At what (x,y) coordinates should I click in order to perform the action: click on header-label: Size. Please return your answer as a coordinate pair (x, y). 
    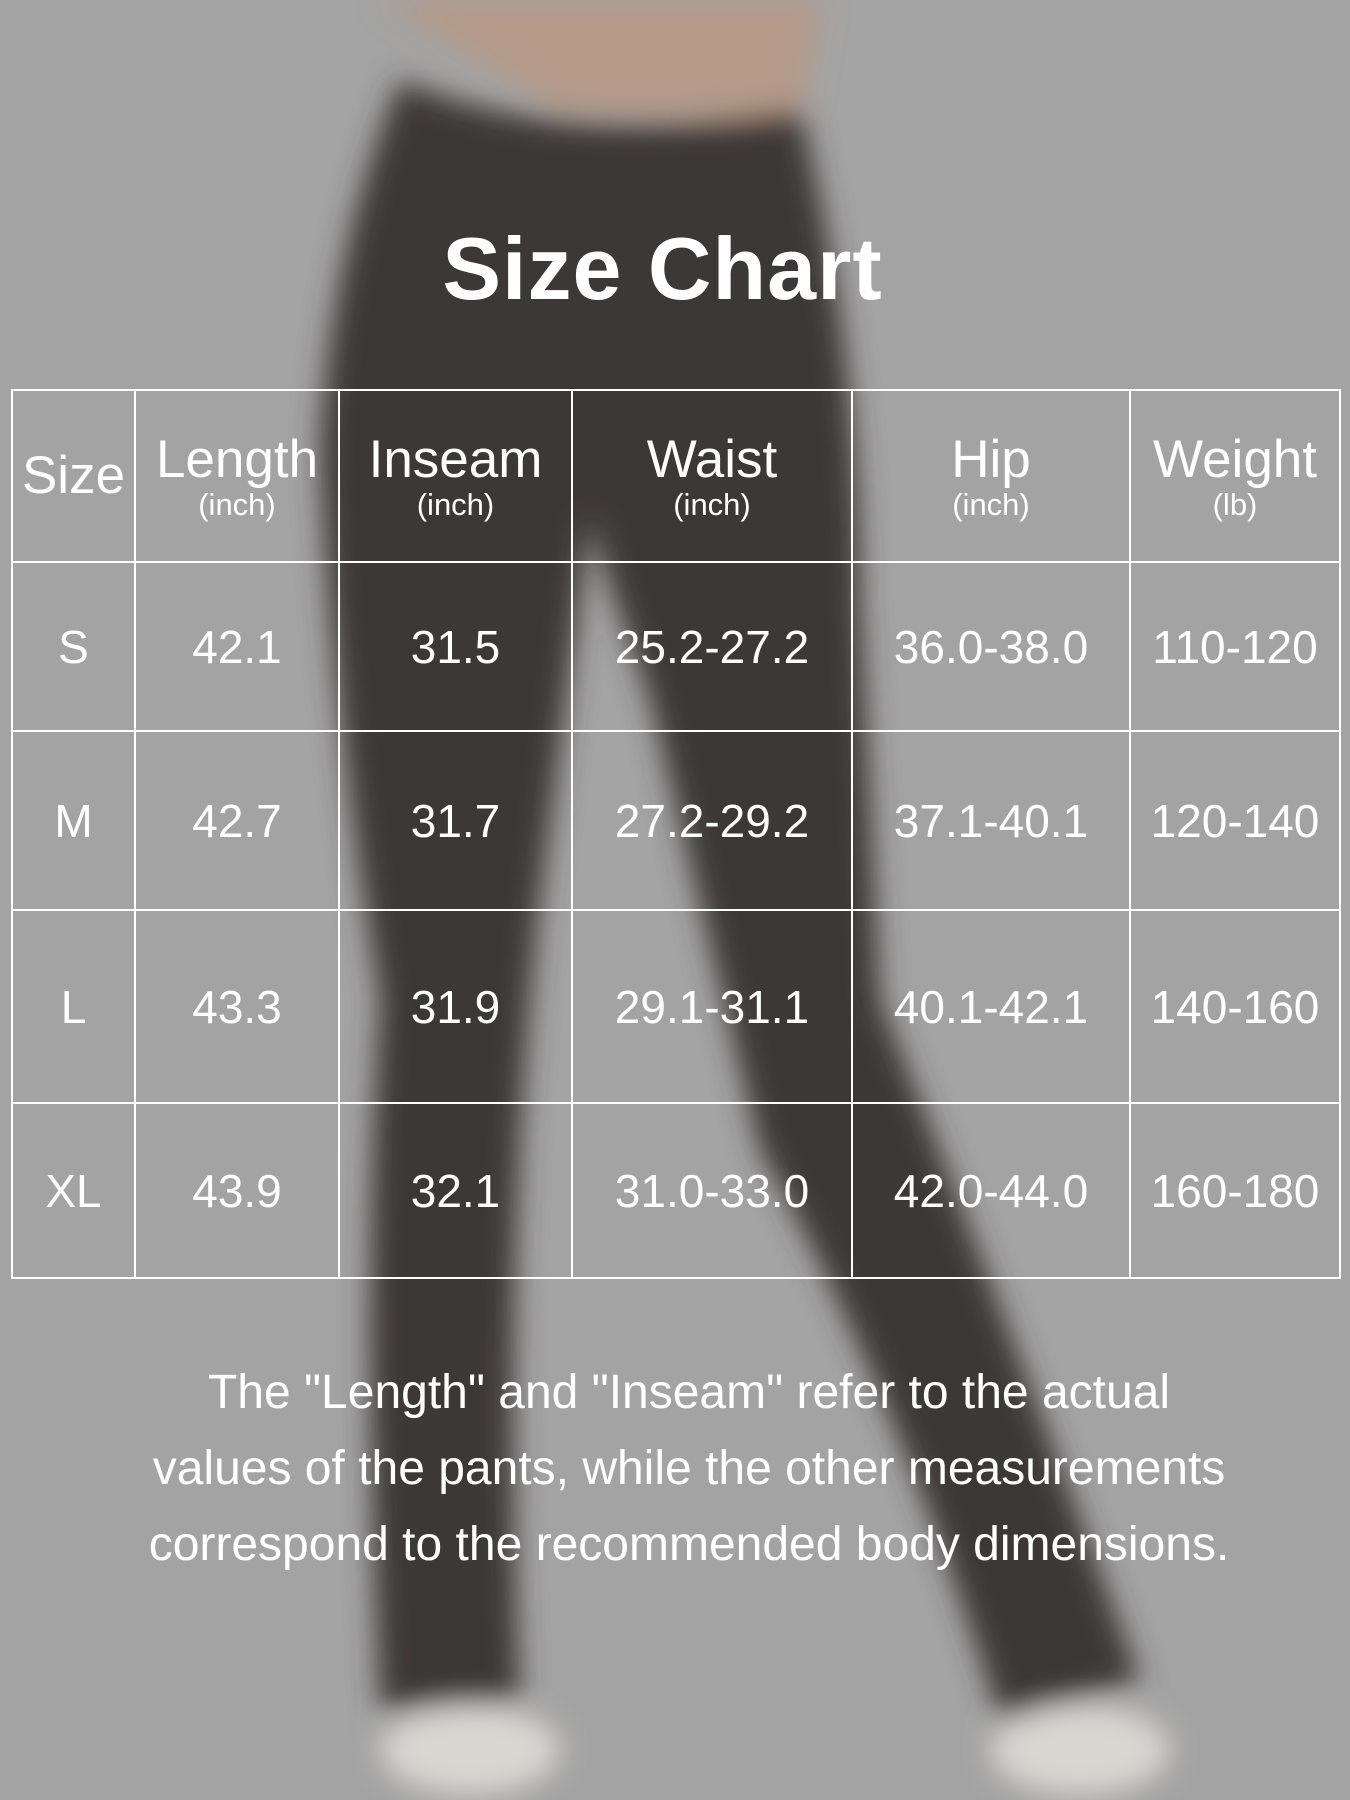
    Looking at the image, I should click on (73, 475).